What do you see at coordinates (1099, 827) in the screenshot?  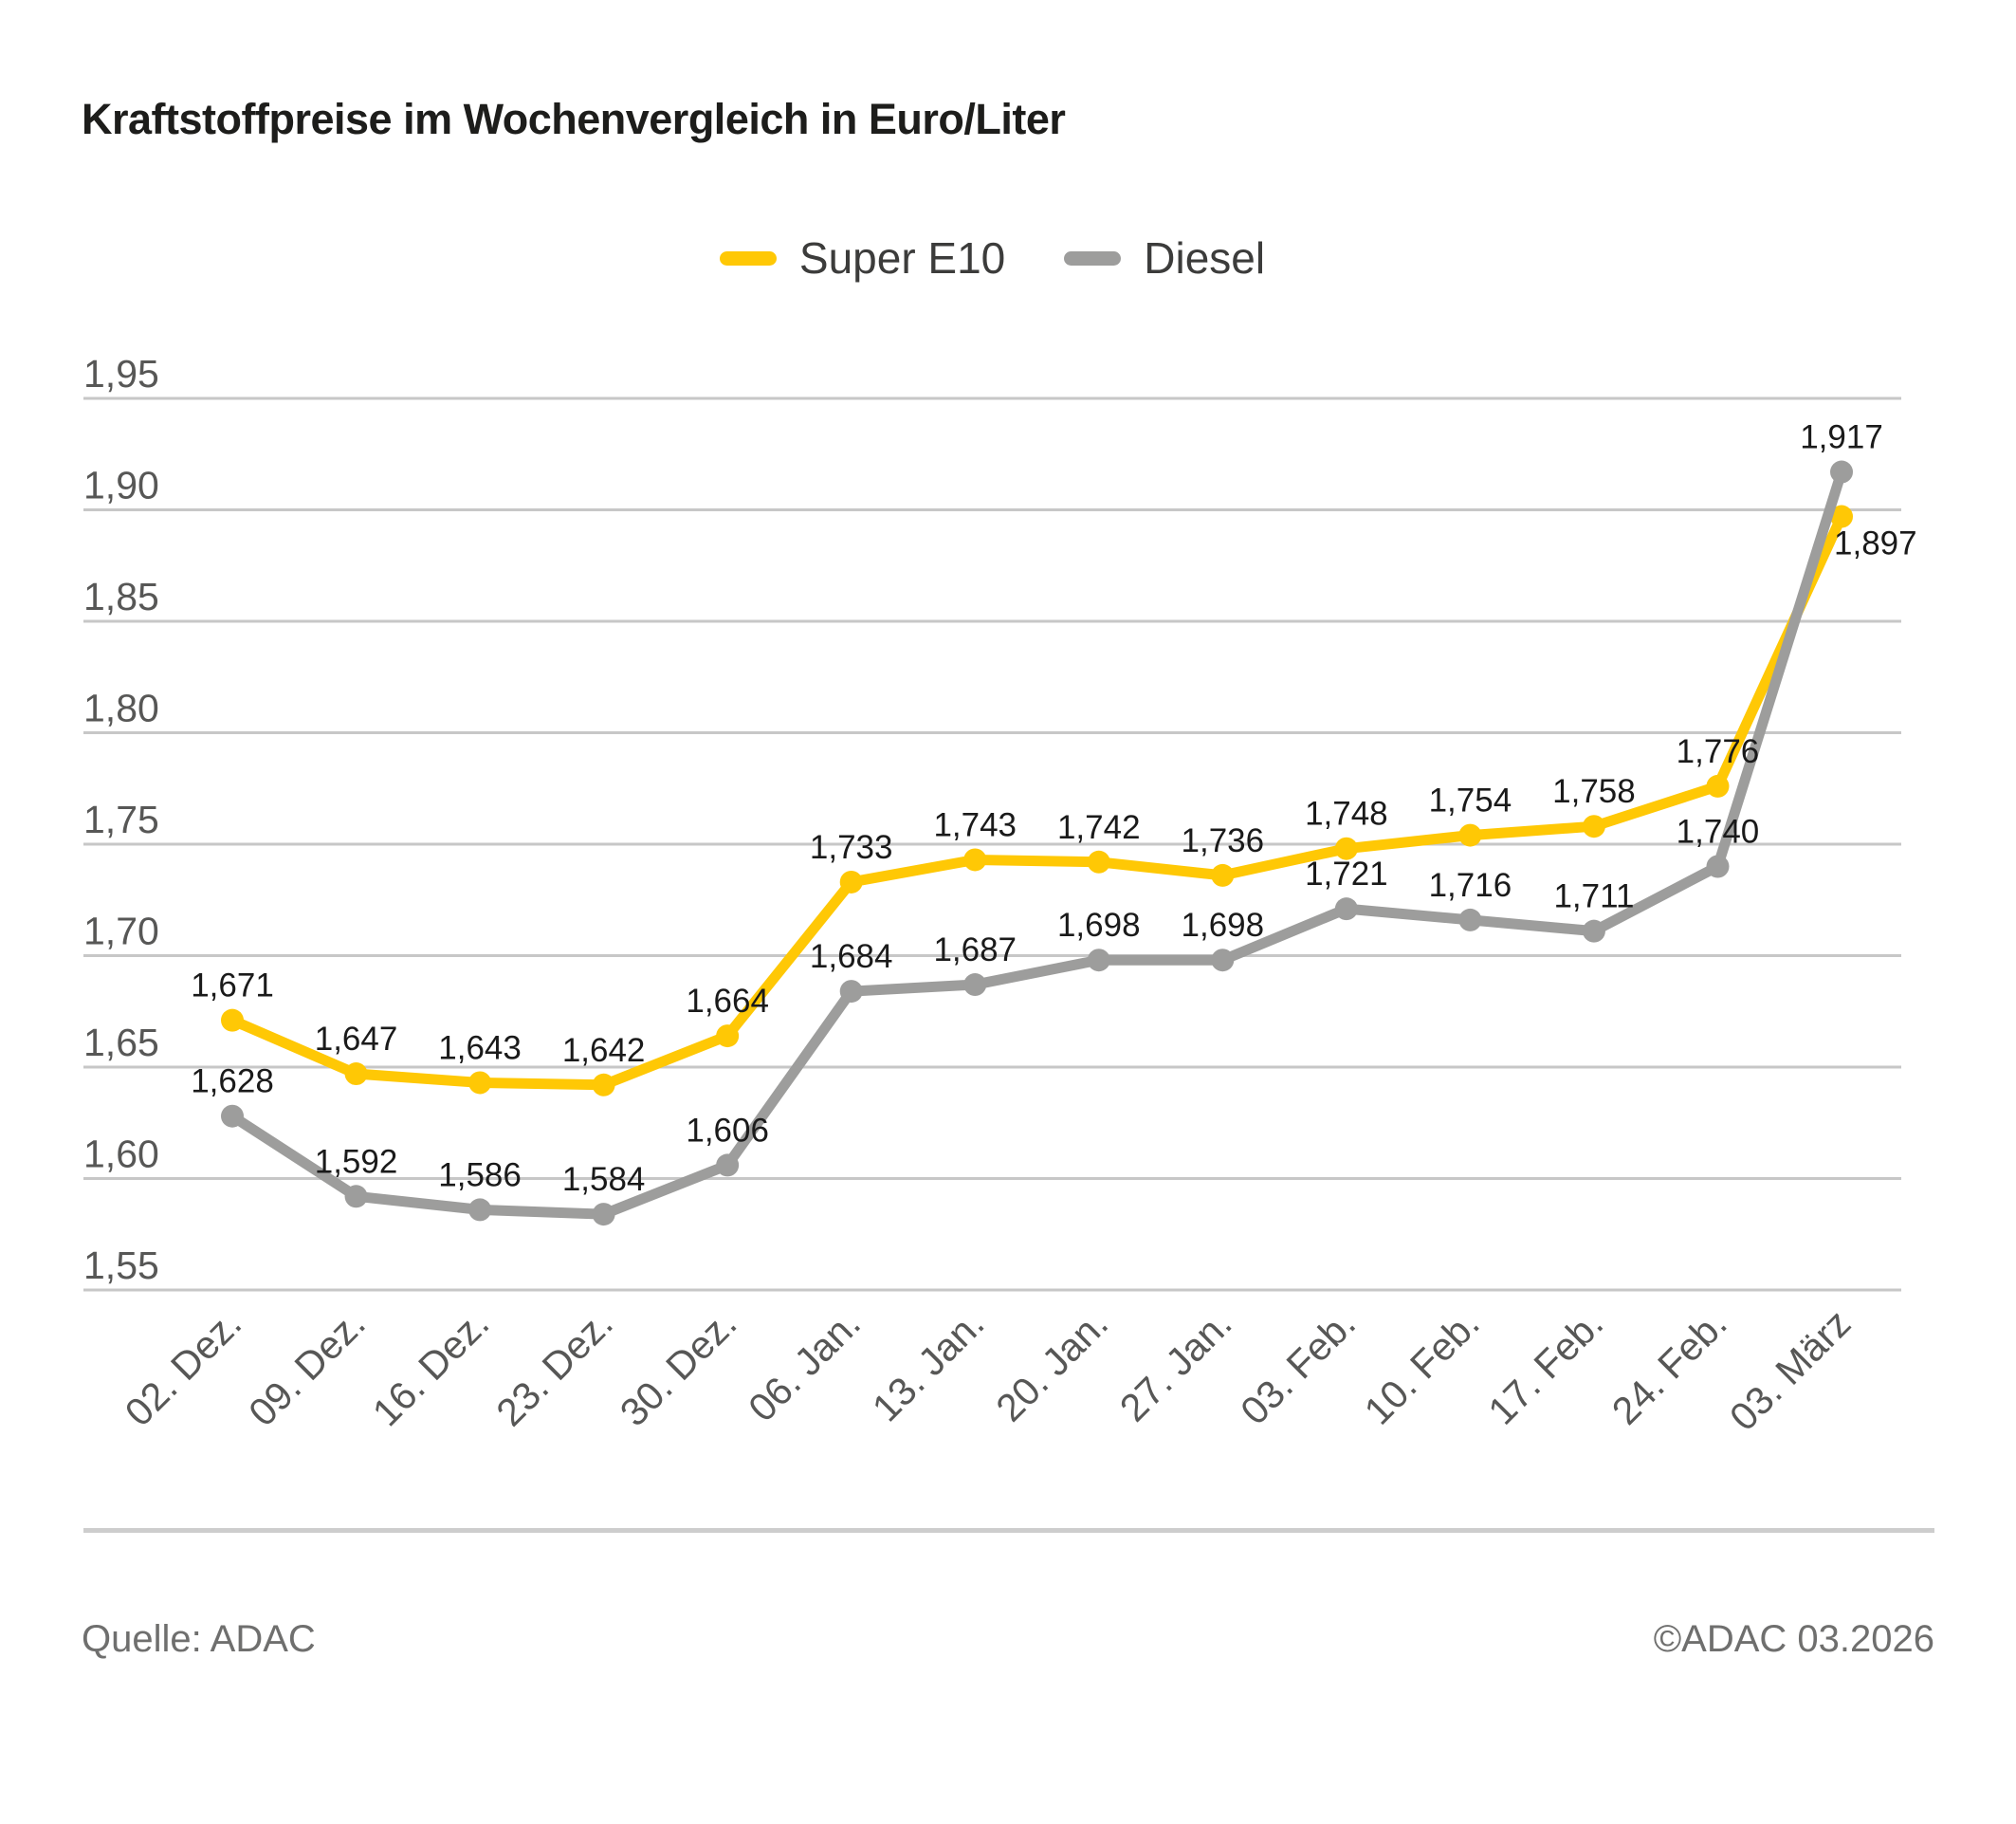 I see `data-label-super-e10: 1,742` at bounding box center [1099, 827].